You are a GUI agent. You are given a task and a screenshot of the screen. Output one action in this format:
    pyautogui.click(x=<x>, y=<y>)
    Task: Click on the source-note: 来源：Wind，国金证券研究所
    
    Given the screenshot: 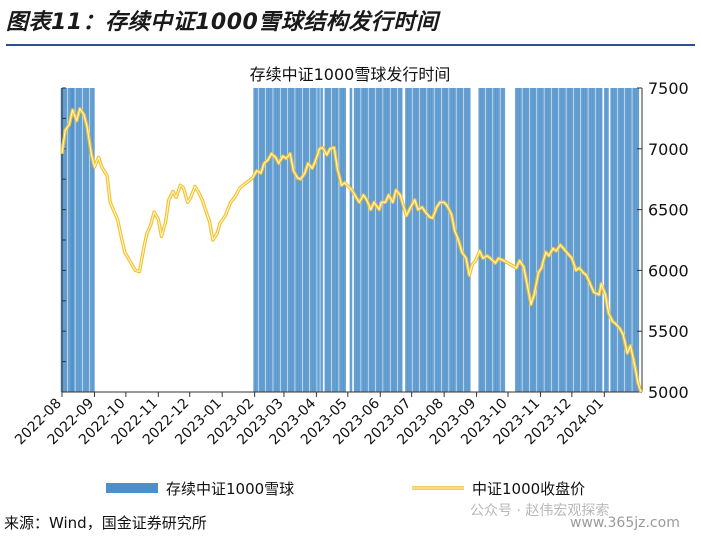 What is the action you would take?
    pyautogui.click(x=105, y=523)
    